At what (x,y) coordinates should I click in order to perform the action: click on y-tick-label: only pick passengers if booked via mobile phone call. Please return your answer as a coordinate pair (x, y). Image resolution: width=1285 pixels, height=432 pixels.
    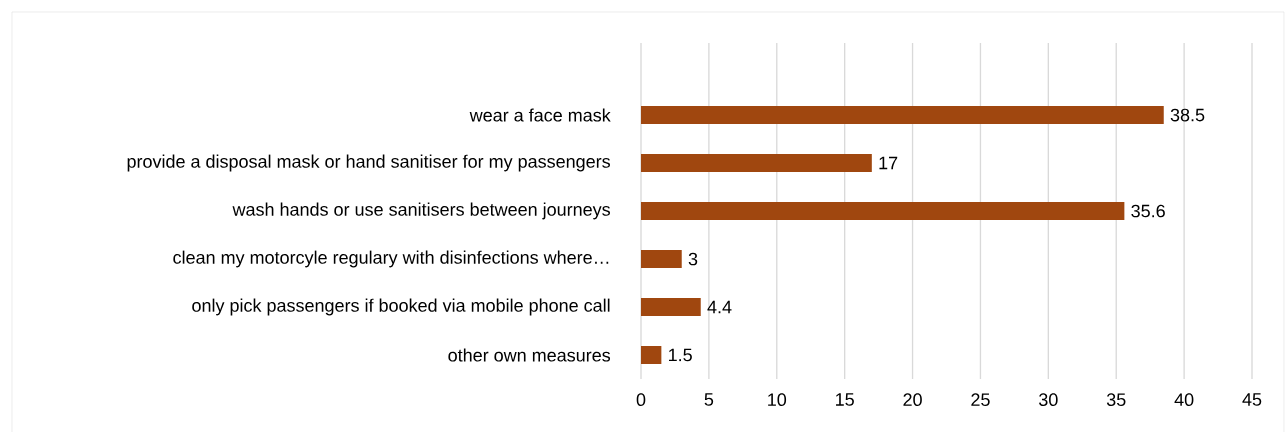
    Looking at the image, I should click on (401, 307).